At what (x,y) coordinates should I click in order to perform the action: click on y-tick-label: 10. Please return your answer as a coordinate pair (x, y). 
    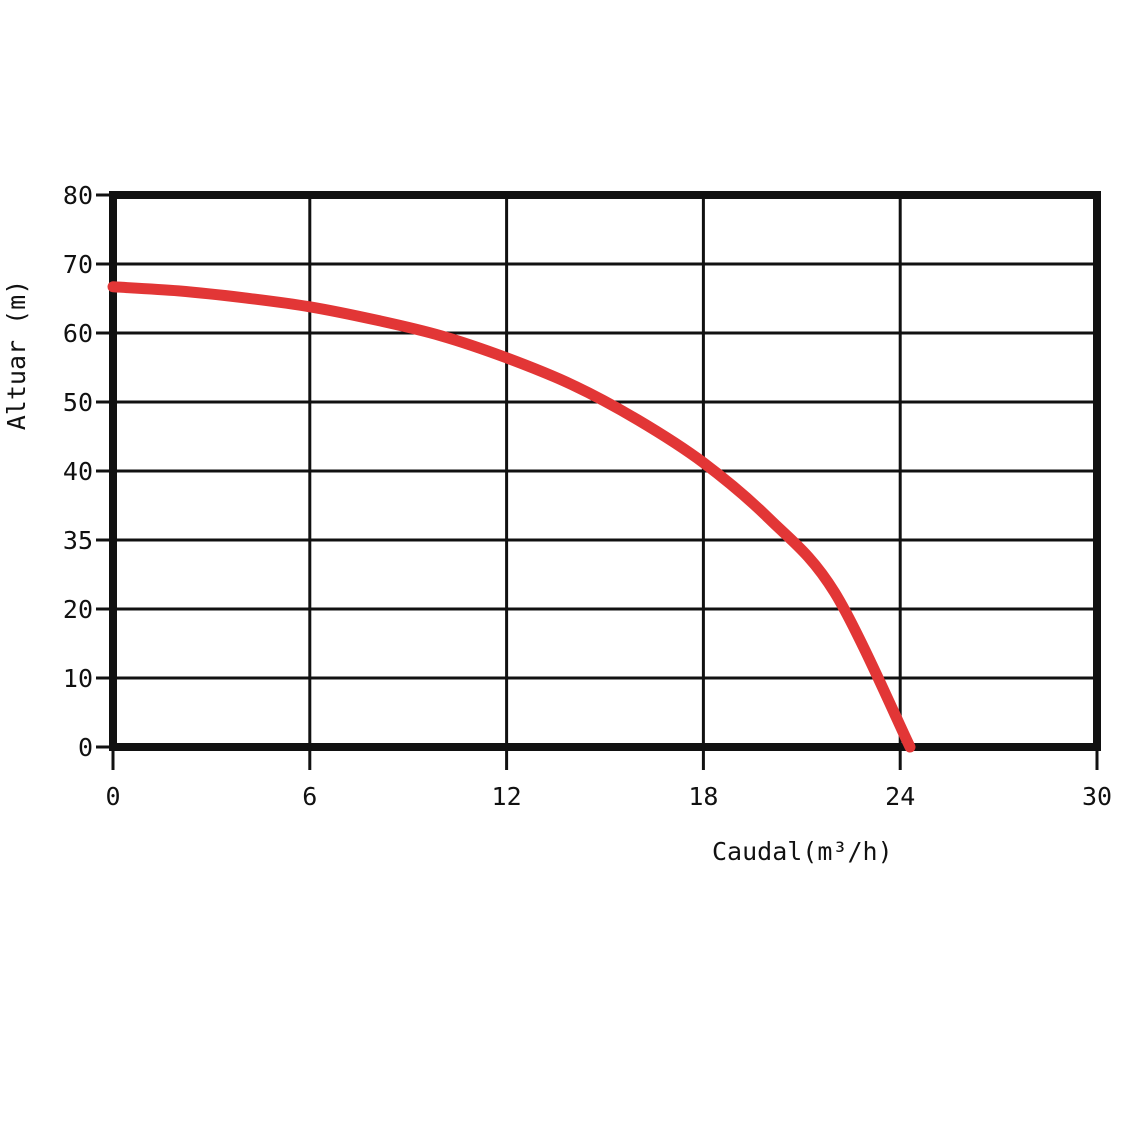
    Looking at the image, I should click on (78, 678).